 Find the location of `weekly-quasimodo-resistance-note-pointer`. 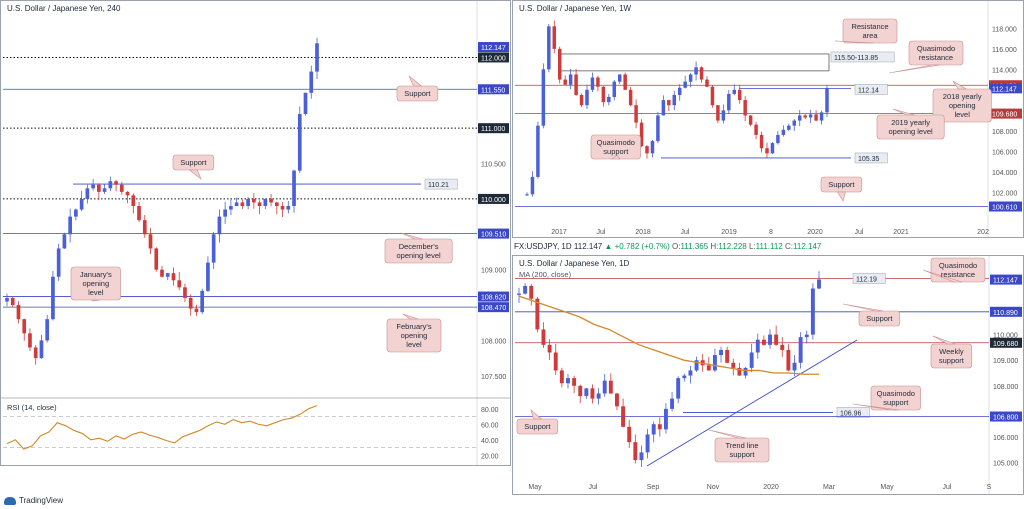

weekly-quasimodo-resistance-note-pointer is located at coordinates (914, 69).